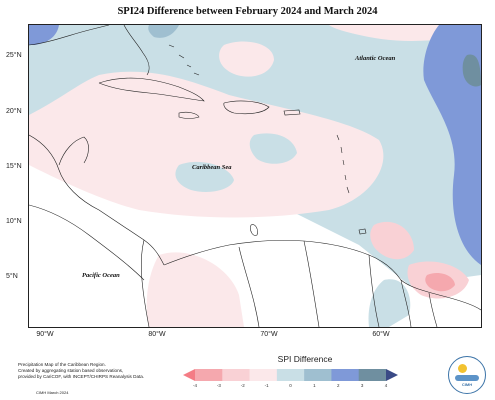  What do you see at coordinates (212, 167) in the screenshot?
I see `caribbean-sea-label: Caribbean Sea` at bounding box center [212, 167].